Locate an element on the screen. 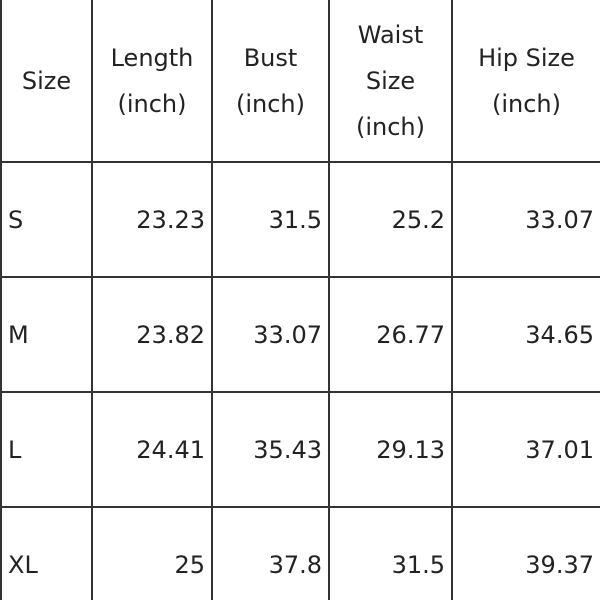  value-cell: 25 is located at coordinates (153, 554).